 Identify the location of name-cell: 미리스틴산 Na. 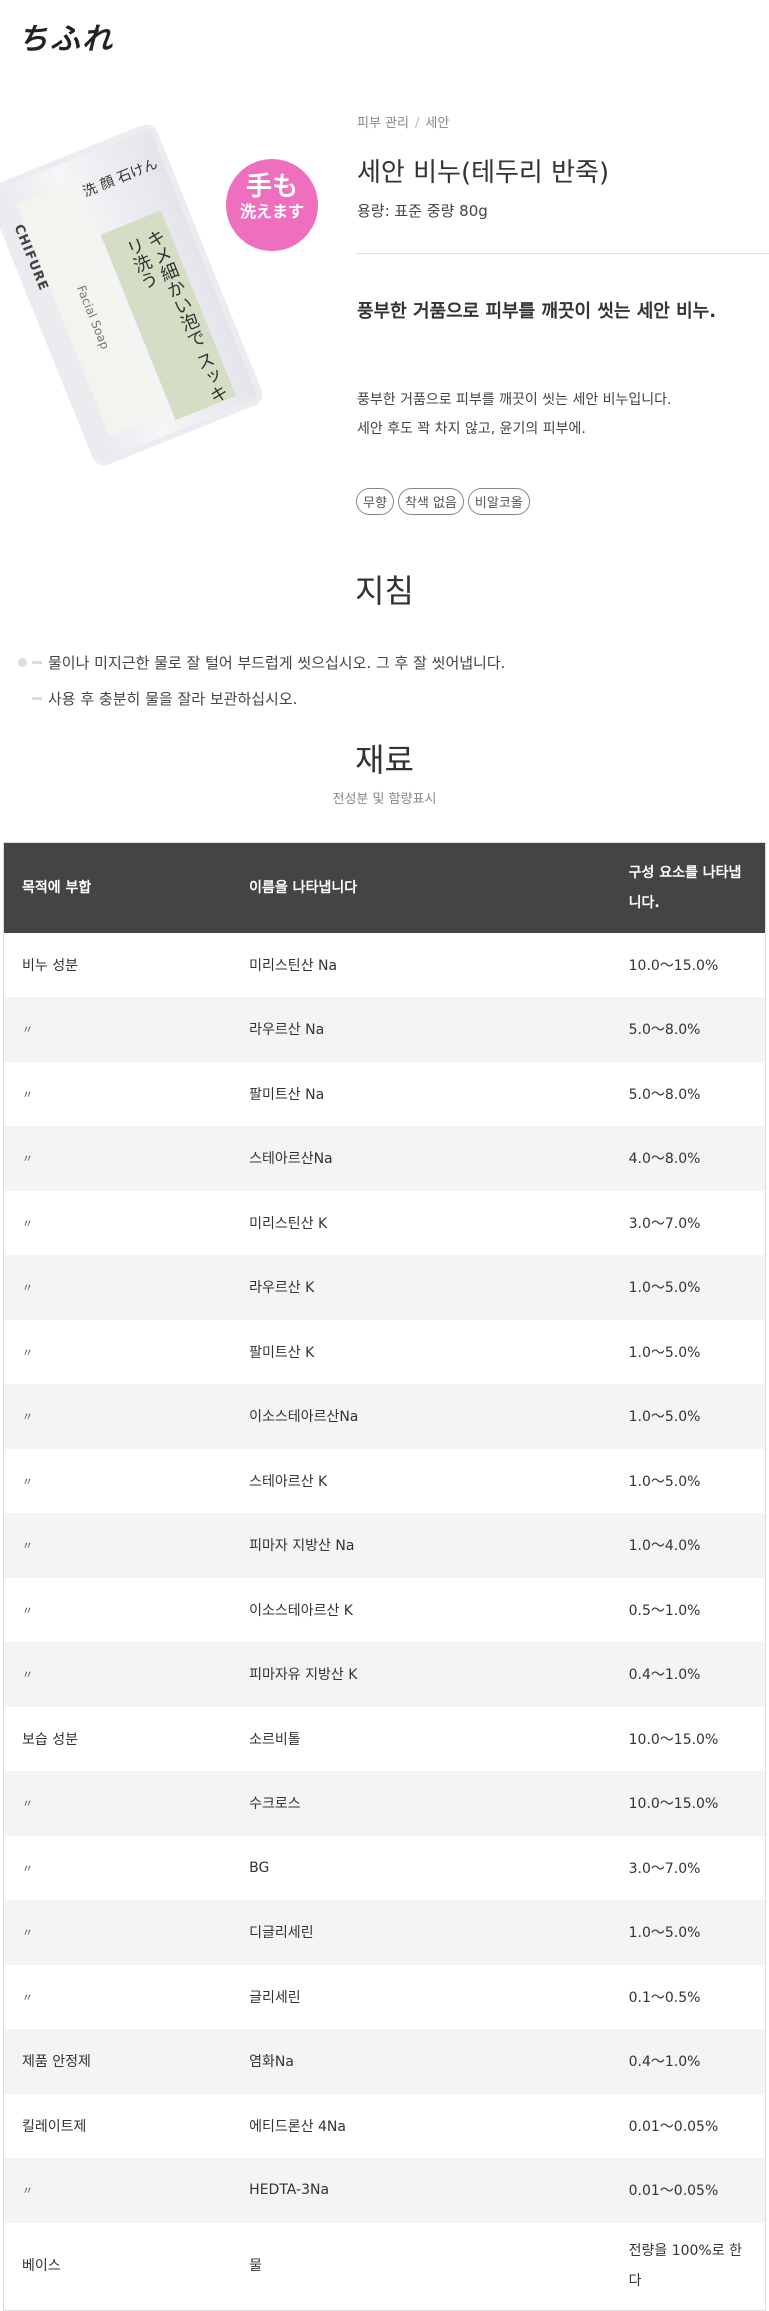
(293, 965).